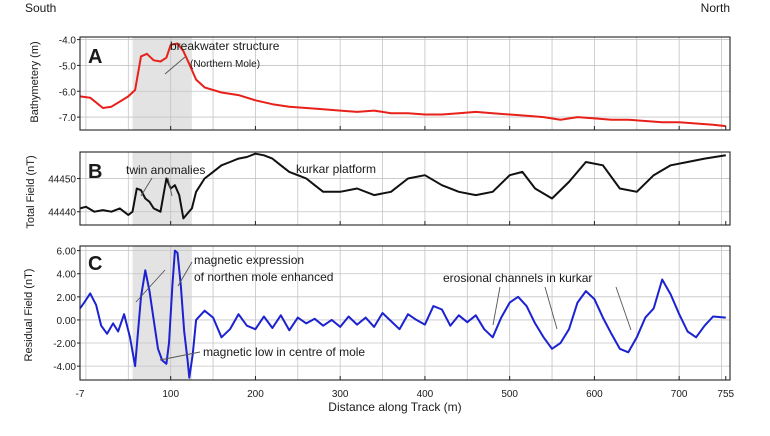  I want to click on annotation-mag-low-label: magnetic low in centre of mole, so click(284, 352).